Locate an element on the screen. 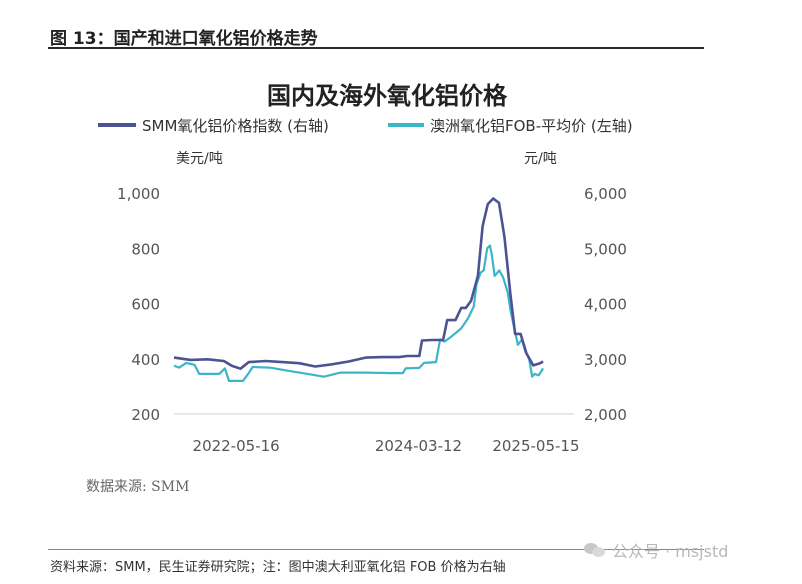  left-axis-tick-label: 600 is located at coordinates (145, 305).